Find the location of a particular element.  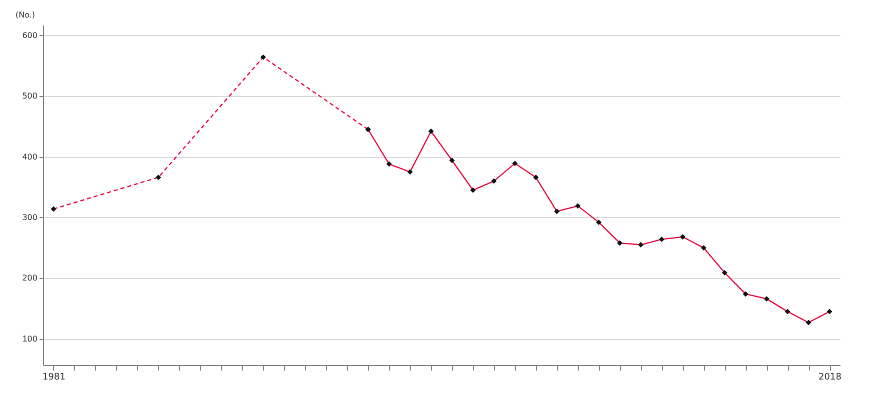

y-tick-label: 400 is located at coordinates (30, 157).